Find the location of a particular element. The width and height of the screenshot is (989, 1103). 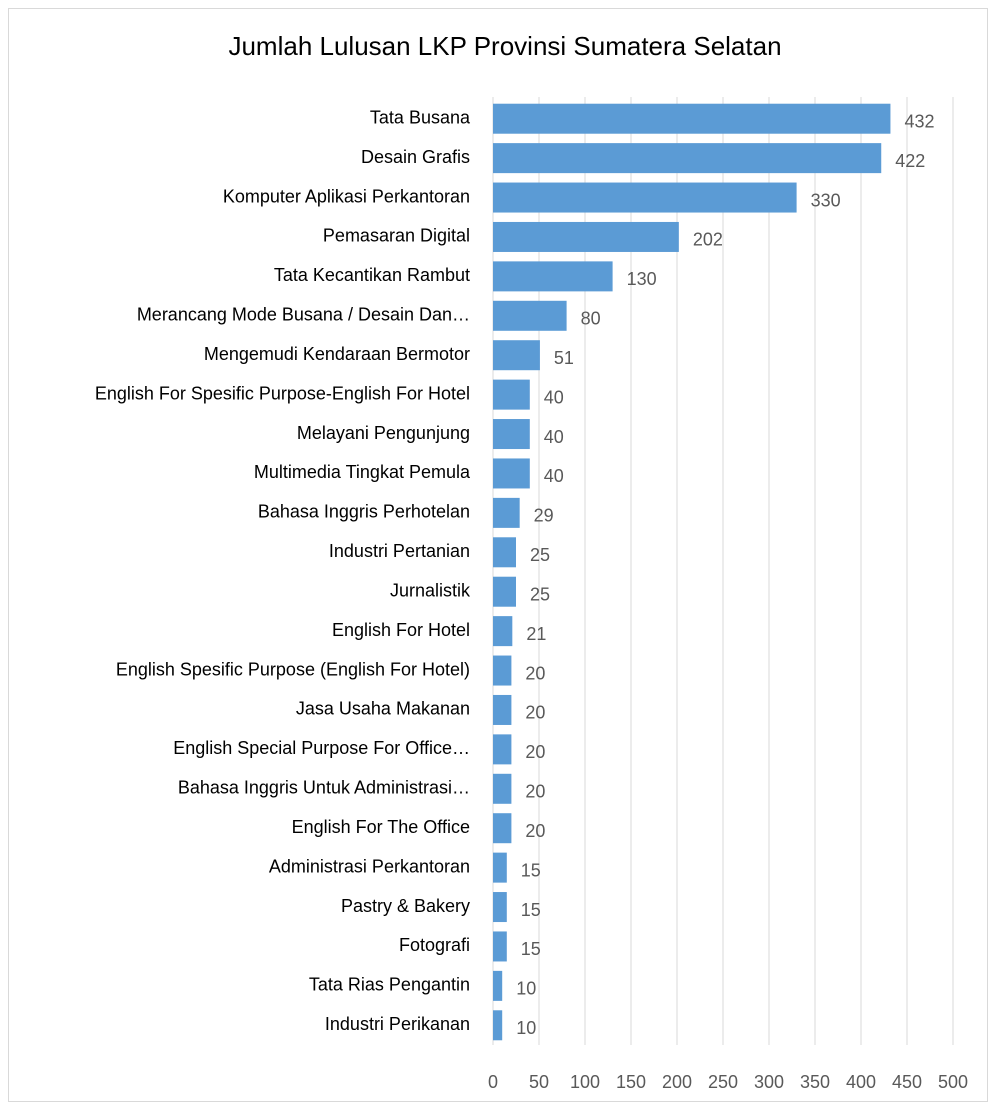

y-tick-label: Multimedia Tingkat Pemula is located at coordinates (362, 472).